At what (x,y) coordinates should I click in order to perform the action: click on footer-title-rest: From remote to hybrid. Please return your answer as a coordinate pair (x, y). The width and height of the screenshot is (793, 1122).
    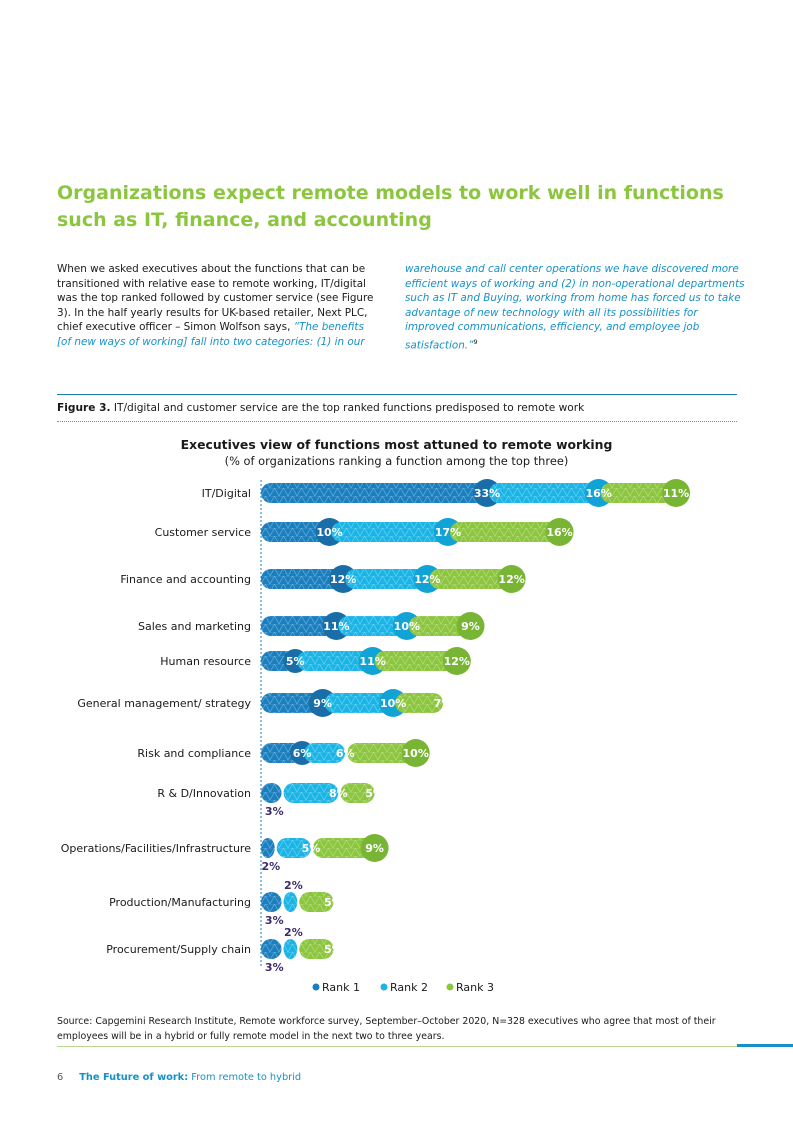
    Looking at the image, I should click on (245, 1077).